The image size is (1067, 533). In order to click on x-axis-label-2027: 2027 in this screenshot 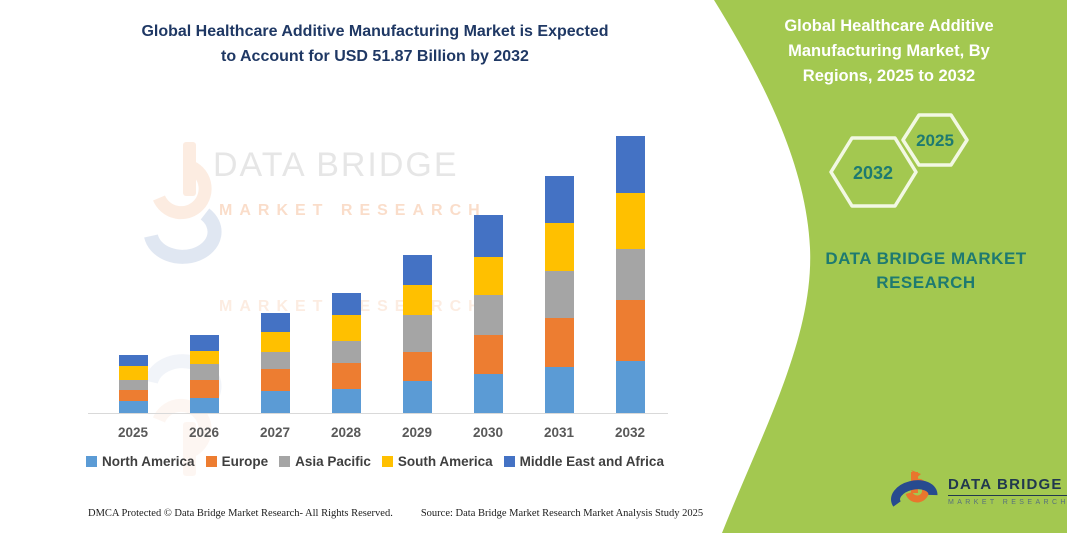, I will do `click(275, 432)`.